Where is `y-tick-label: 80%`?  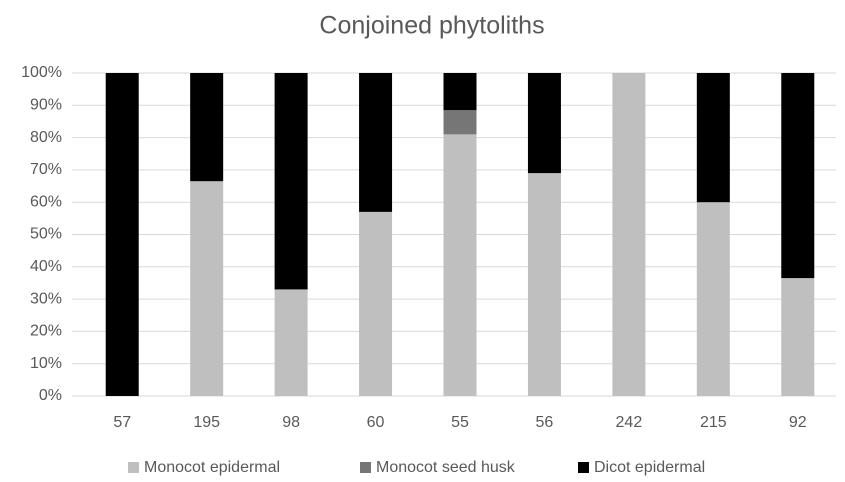 y-tick-label: 80% is located at coordinates (46, 137).